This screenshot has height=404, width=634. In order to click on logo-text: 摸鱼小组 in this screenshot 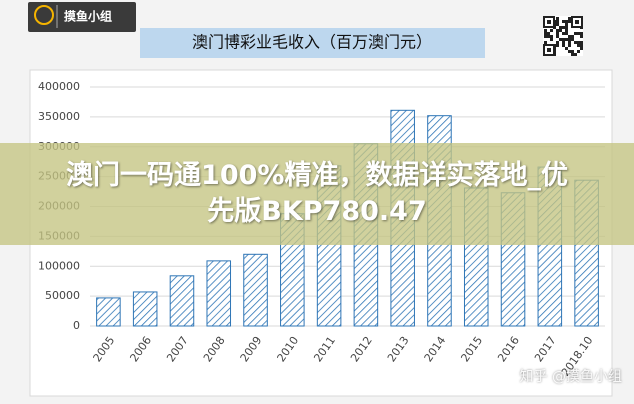, I will do `click(88, 16)`.